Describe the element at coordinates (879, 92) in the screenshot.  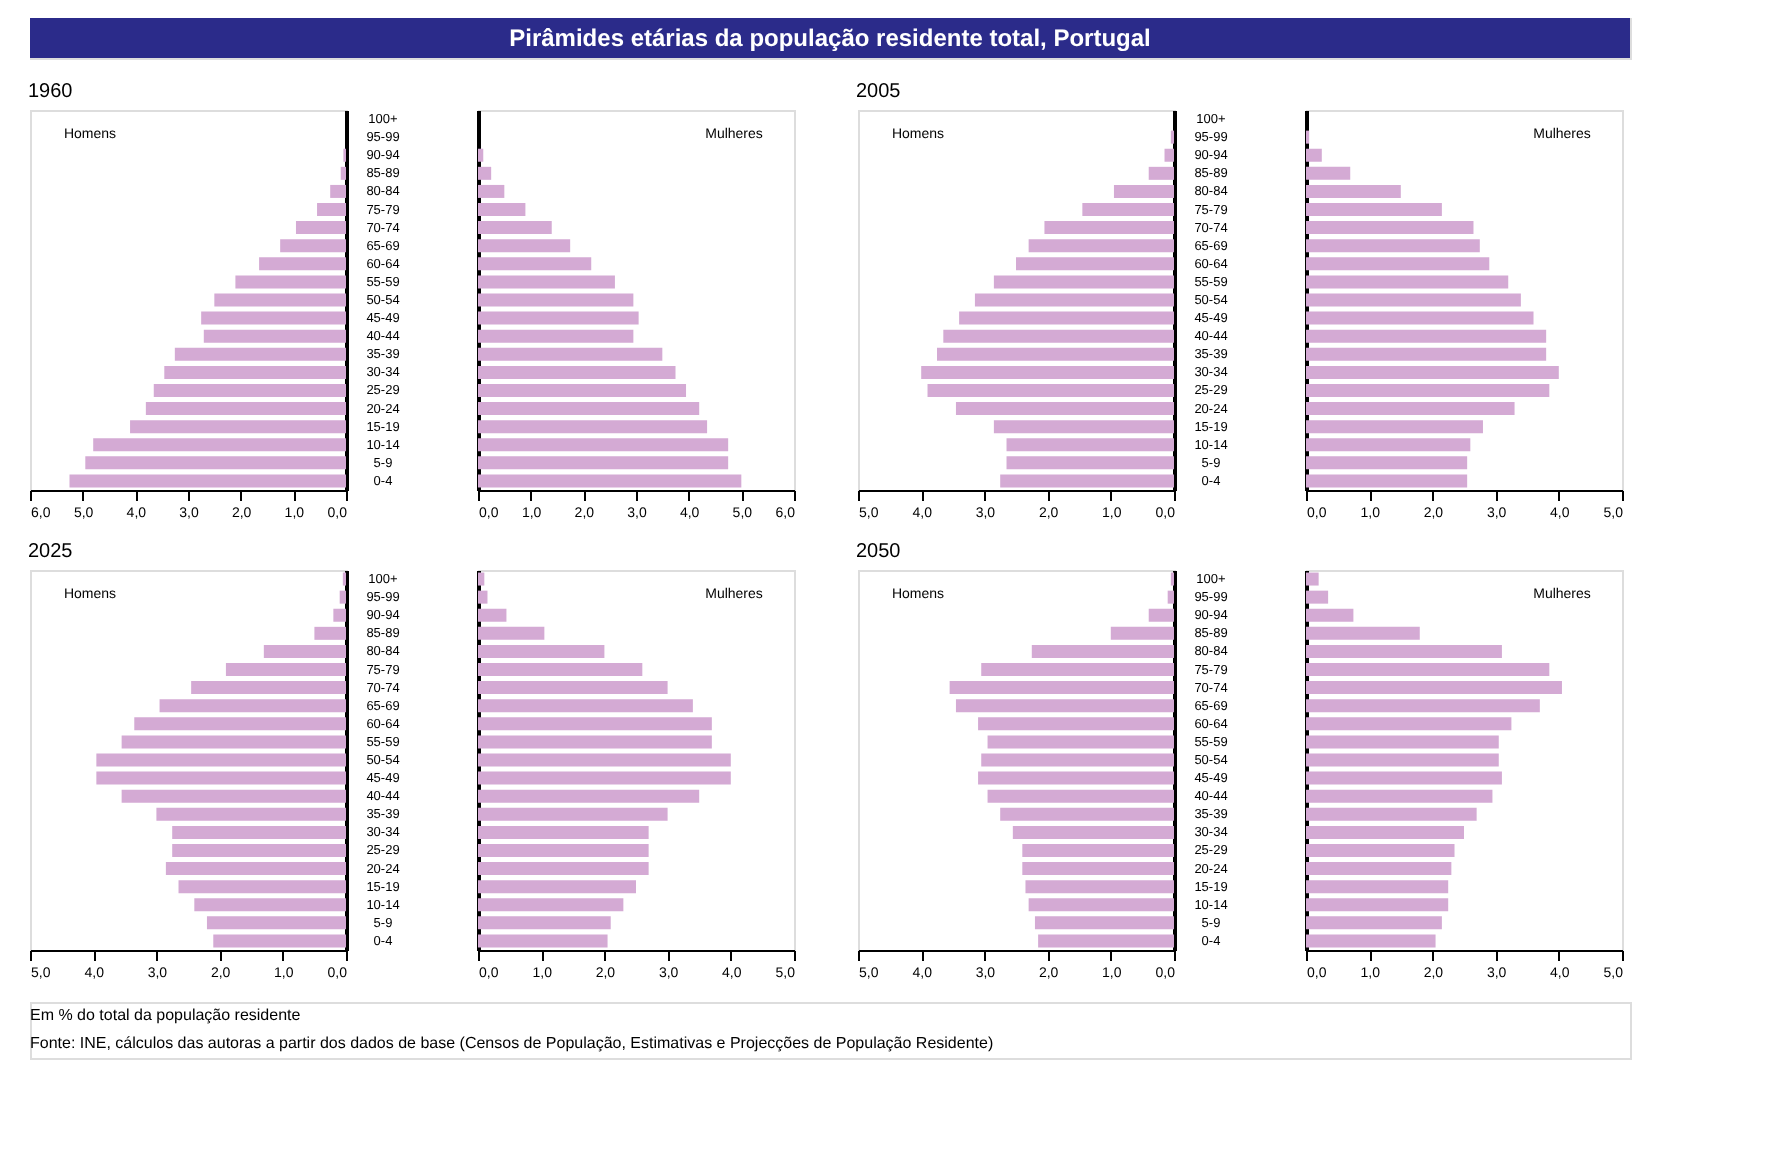
I see `chart-title: 2005` at that location.